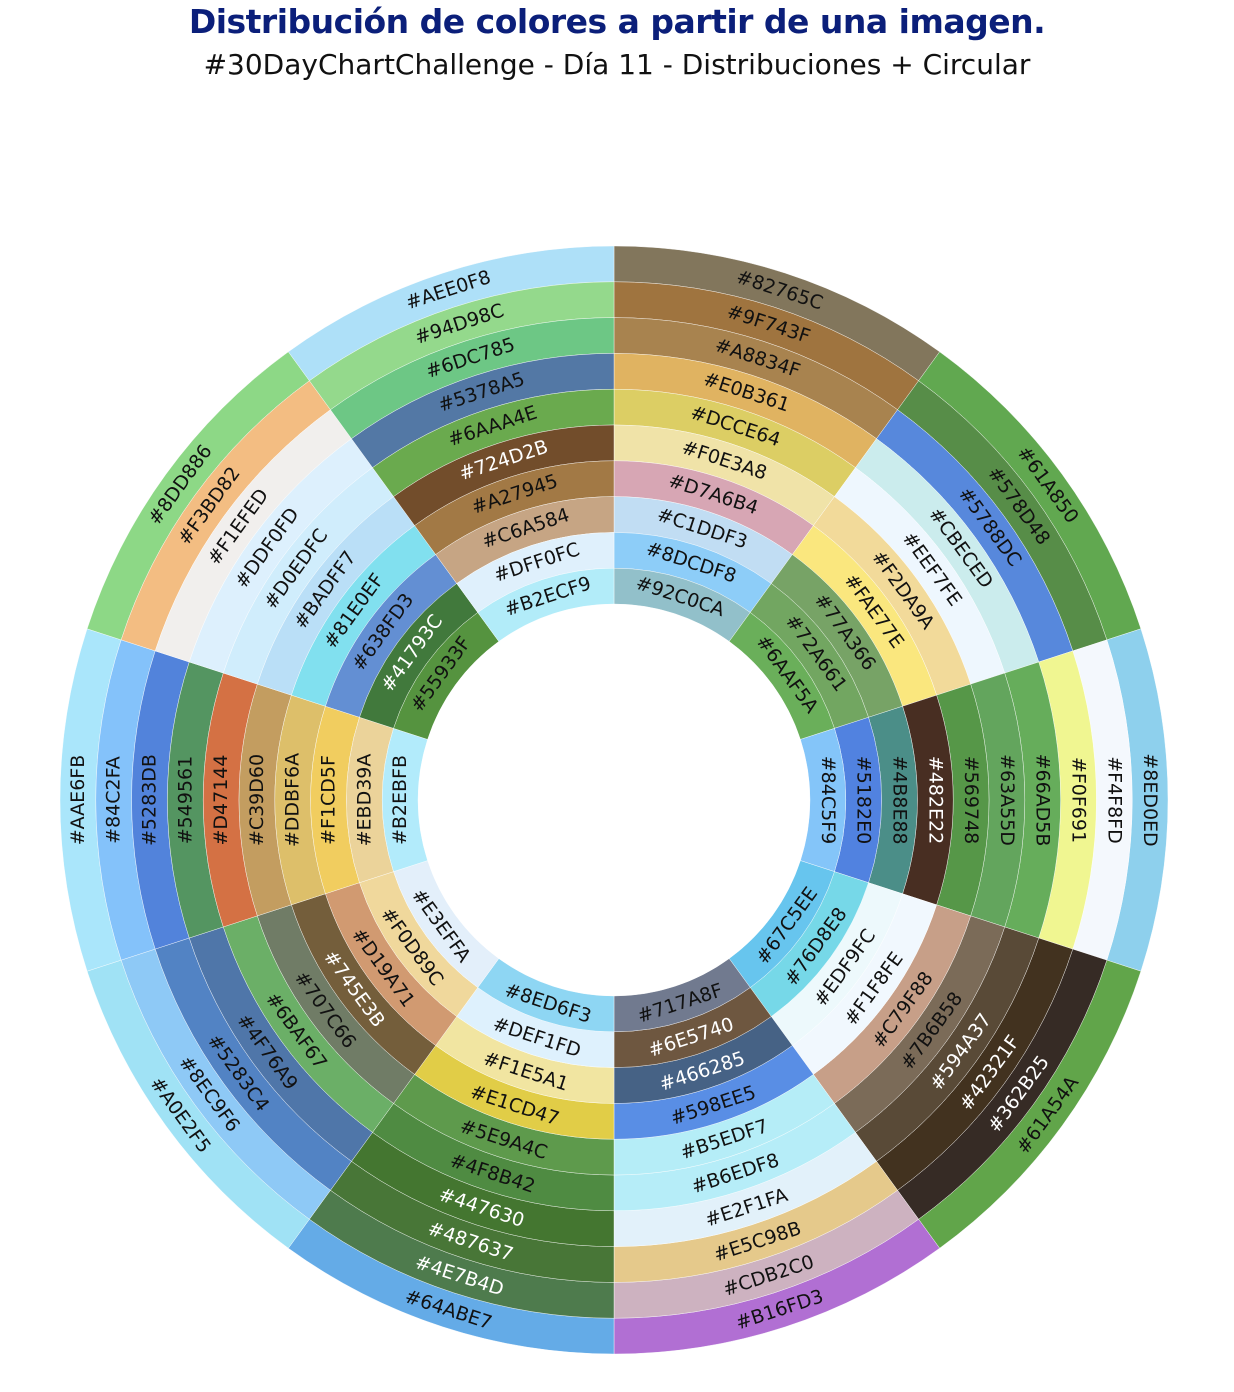 The height and width of the screenshot is (1392, 1234). Describe the element at coordinates (221, 800) in the screenshot. I see `segment-label: #D47144` at that location.